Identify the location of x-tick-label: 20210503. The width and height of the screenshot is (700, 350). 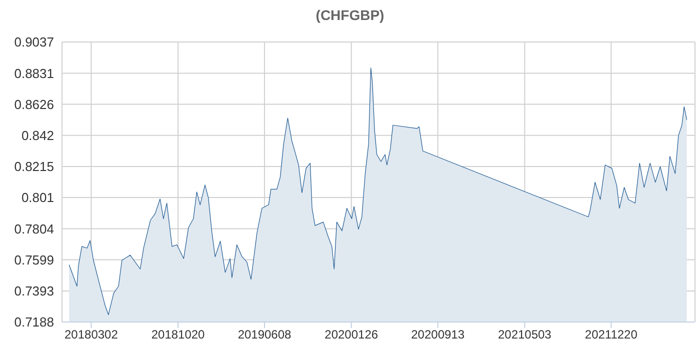
(525, 335).